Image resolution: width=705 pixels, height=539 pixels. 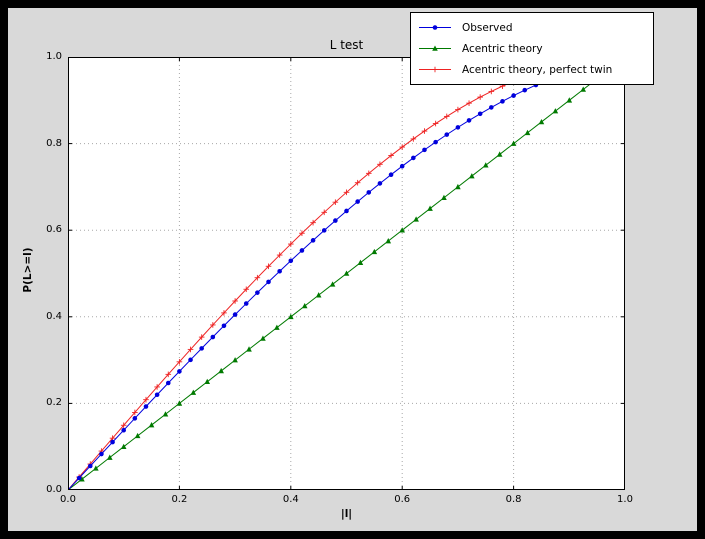 What do you see at coordinates (537, 69) in the screenshot?
I see `legend-label: Acentric theory, perfect twin` at bounding box center [537, 69].